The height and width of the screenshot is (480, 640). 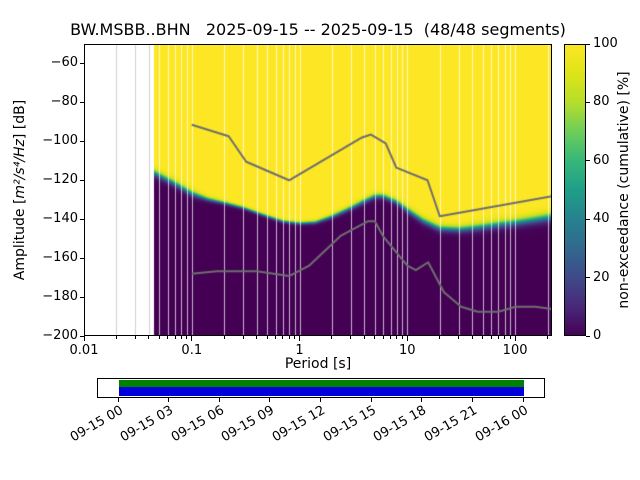 I want to click on y-tick-label: −60, so click(x=64, y=63).